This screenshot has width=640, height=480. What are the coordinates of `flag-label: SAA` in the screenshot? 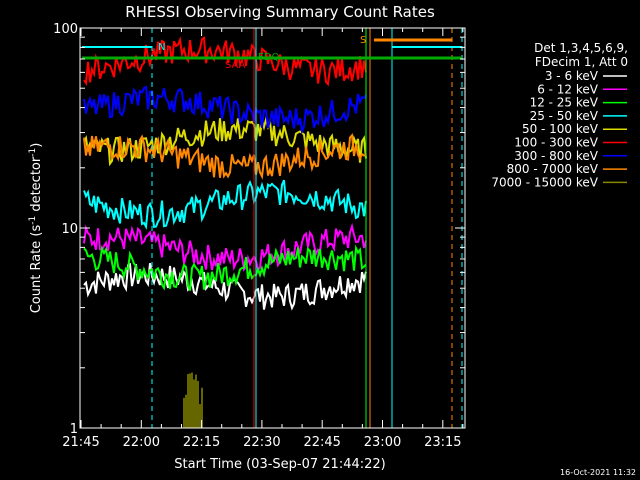 It's located at (235, 65).